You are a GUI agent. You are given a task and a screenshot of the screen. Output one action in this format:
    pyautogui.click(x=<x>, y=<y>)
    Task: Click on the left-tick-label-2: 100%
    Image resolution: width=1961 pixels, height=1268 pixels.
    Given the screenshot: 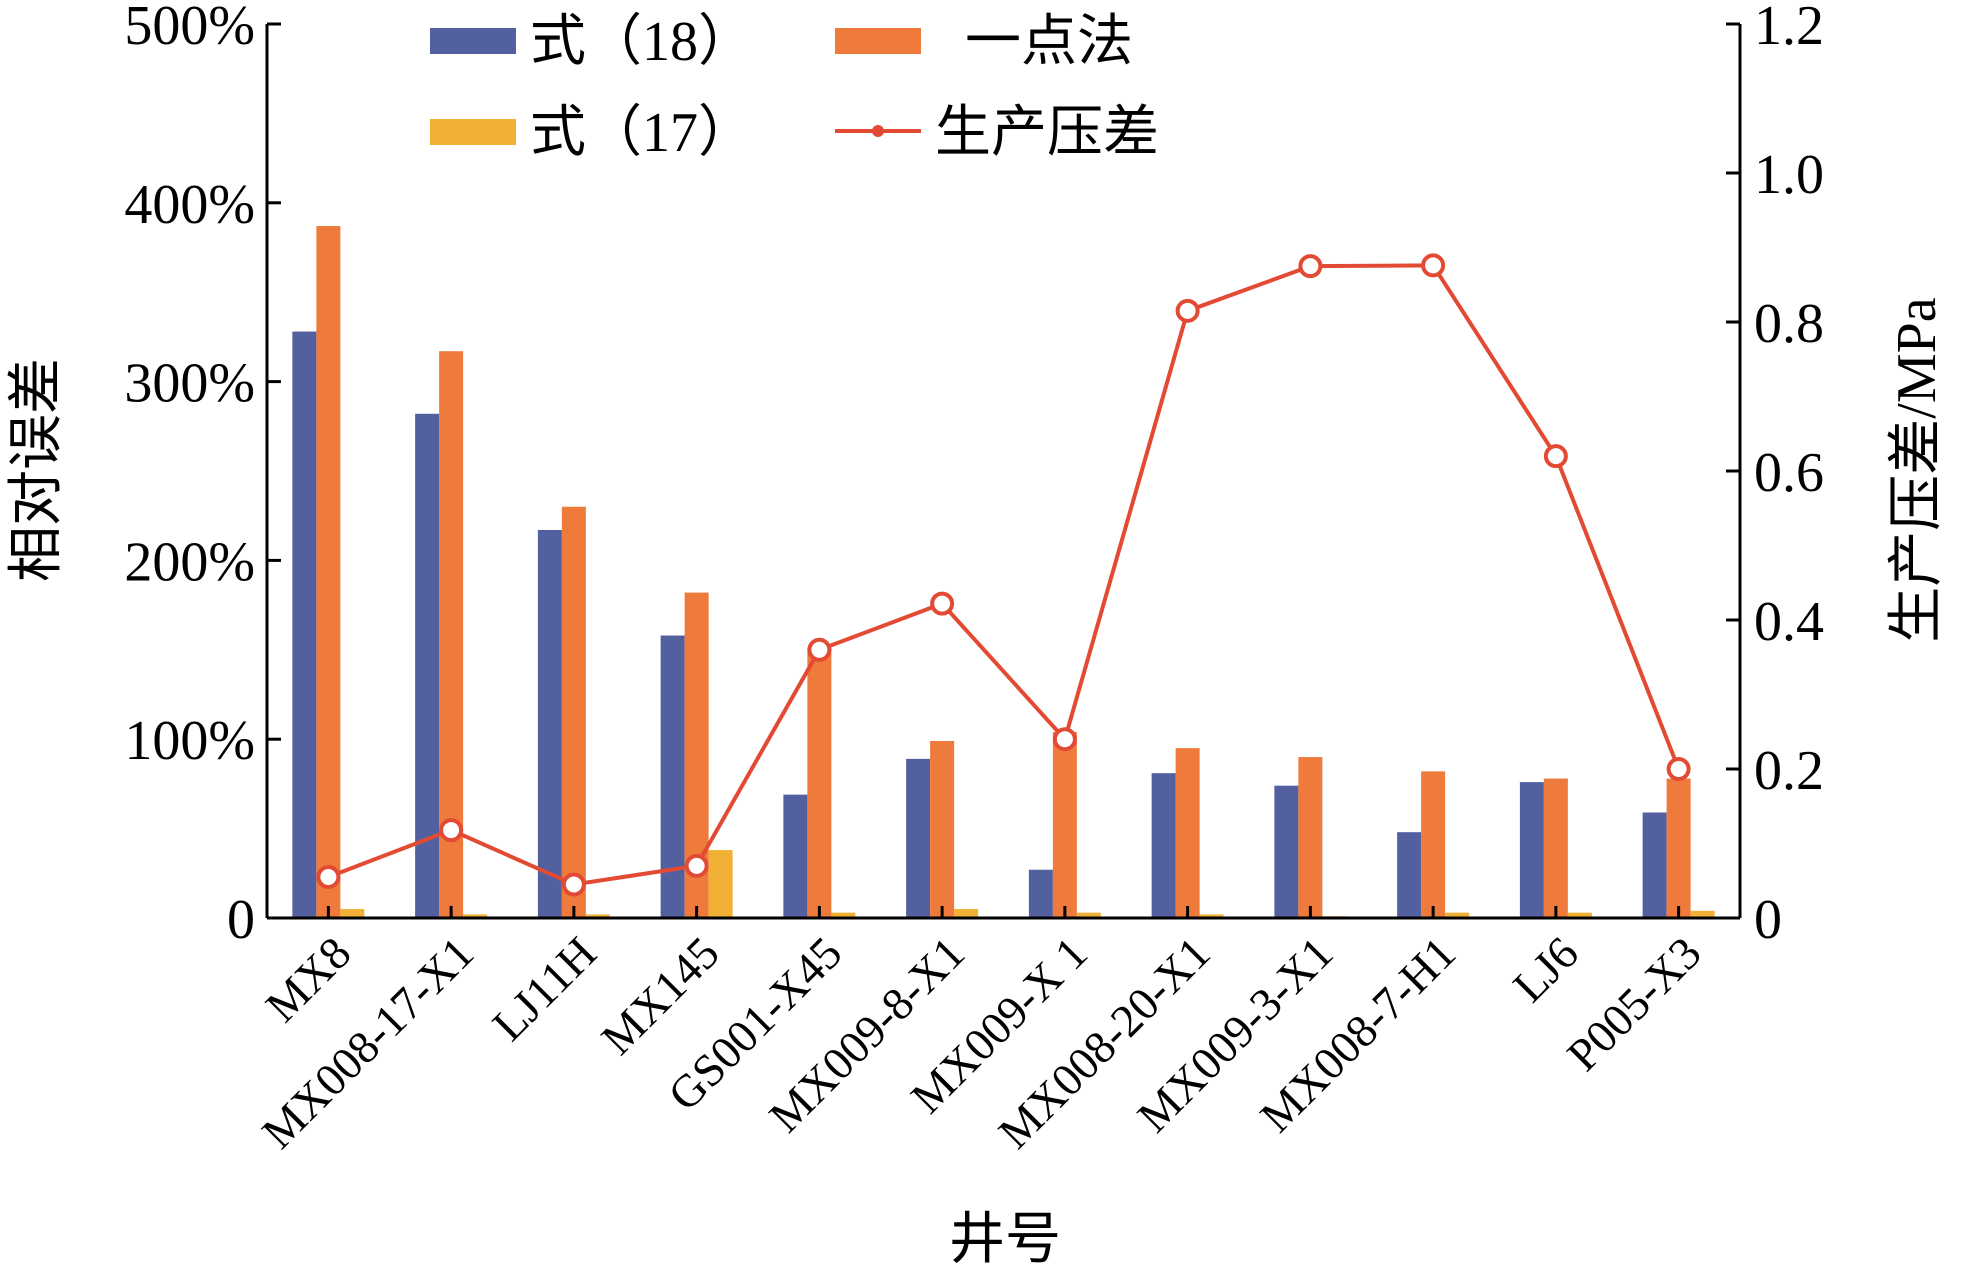 What is the action you would take?
    pyautogui.click(x=189, y=741)
    